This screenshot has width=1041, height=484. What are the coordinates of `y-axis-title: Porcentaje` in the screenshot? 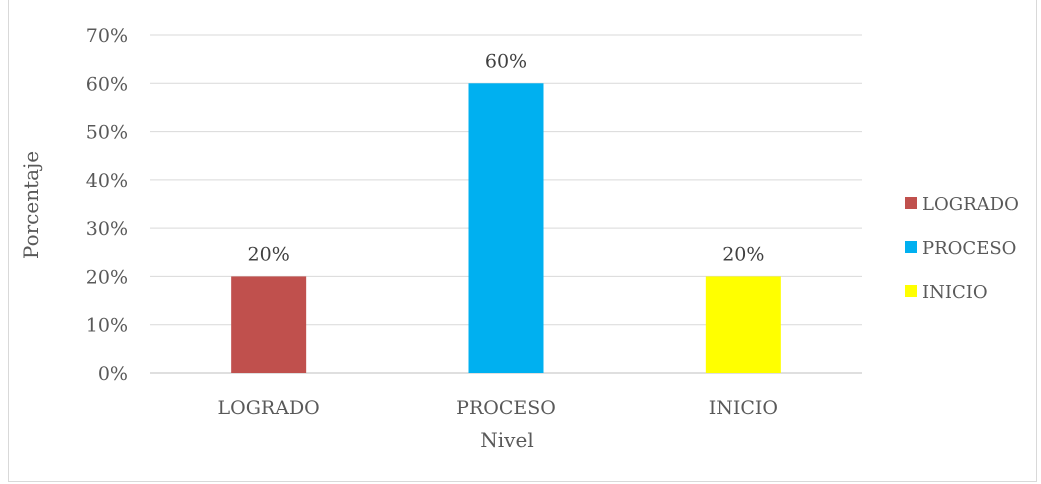 It's located at (31, 205).